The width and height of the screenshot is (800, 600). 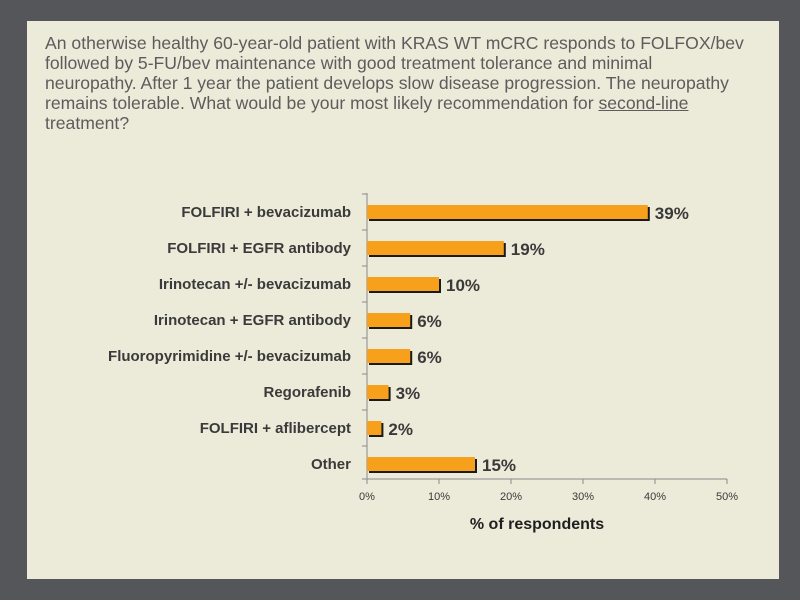 What do you see at coordinates (307, 392) in the screenshot?
I see `category-label: Regorafenib` at bounding box center [307, 392].